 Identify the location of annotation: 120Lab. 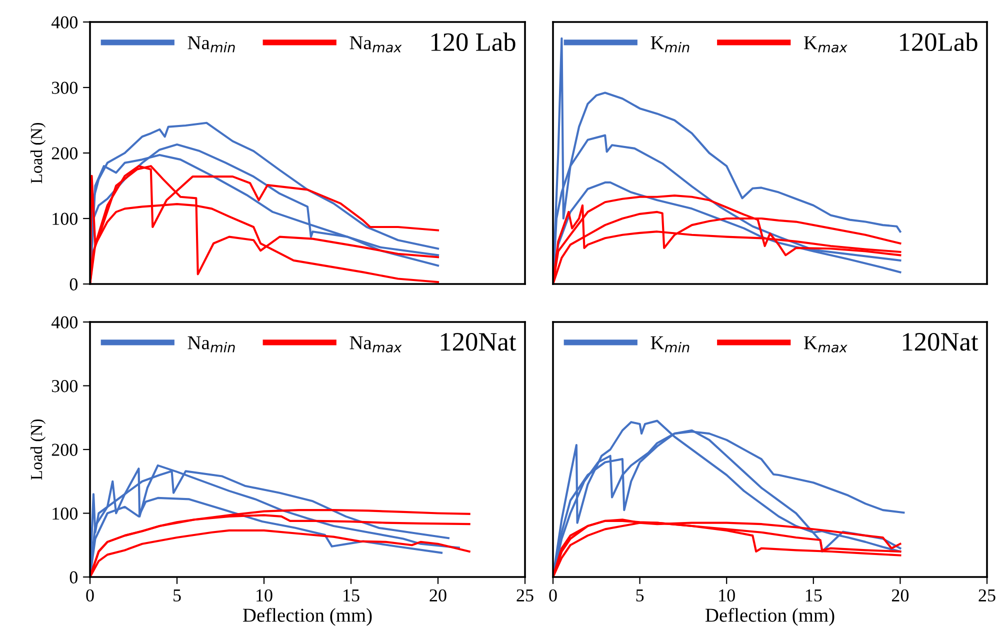
(939, 42).